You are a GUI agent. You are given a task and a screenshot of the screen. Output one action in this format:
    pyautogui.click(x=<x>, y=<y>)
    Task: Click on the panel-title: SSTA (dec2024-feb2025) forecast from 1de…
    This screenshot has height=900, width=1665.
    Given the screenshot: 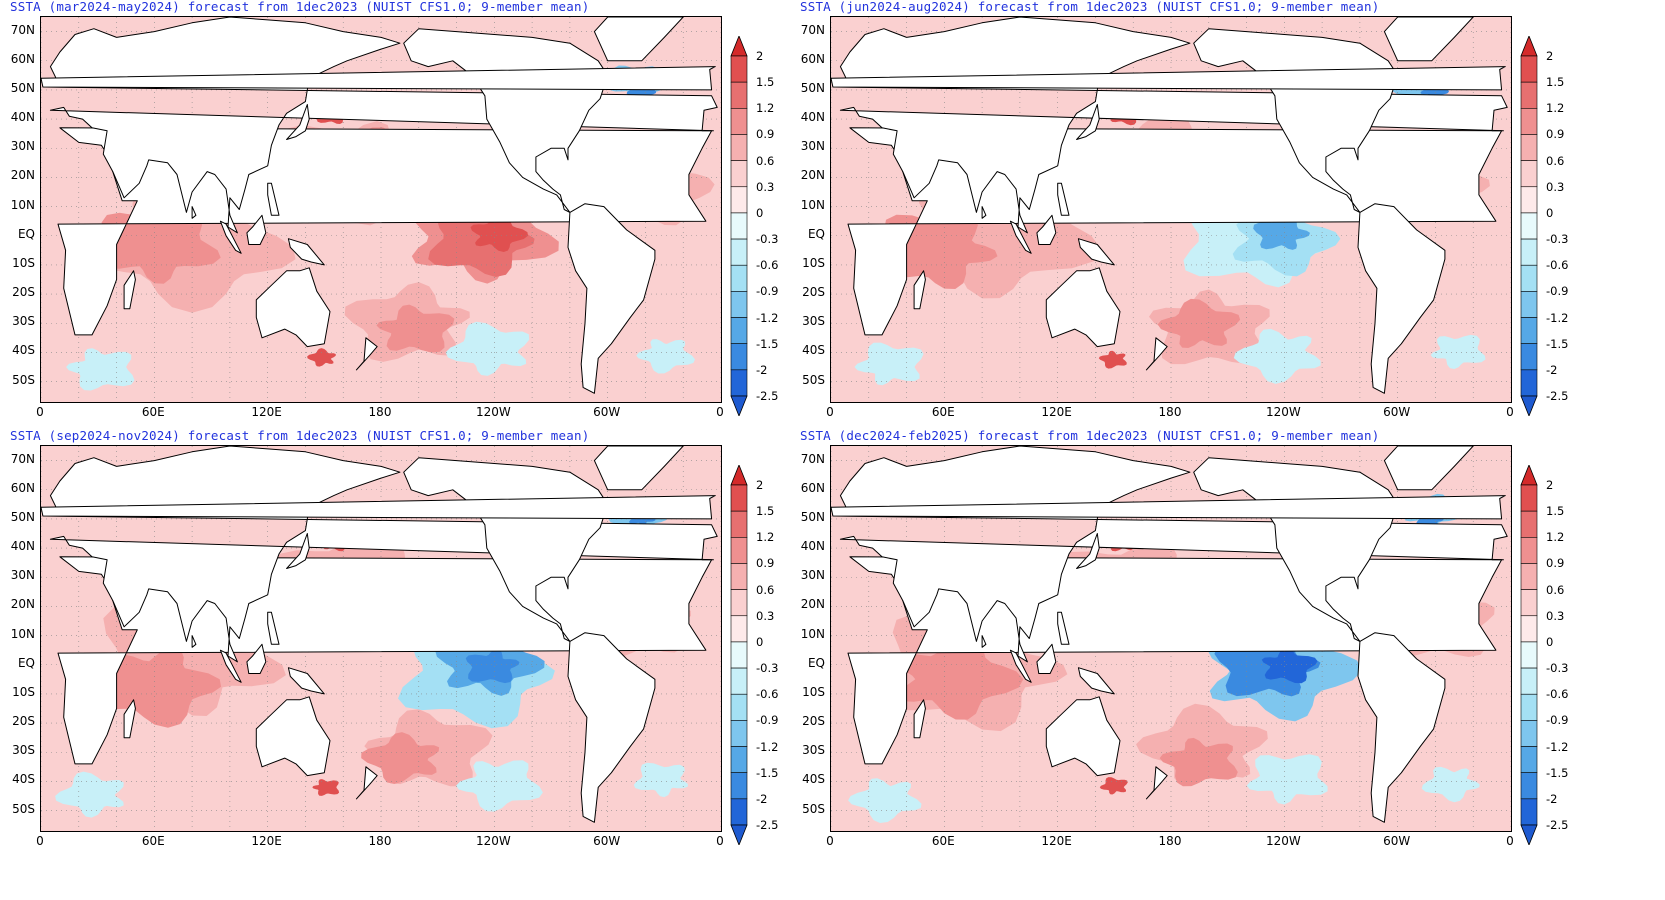 What is the action you would take?
    pyautogui.click(x=1090, y=435)
    